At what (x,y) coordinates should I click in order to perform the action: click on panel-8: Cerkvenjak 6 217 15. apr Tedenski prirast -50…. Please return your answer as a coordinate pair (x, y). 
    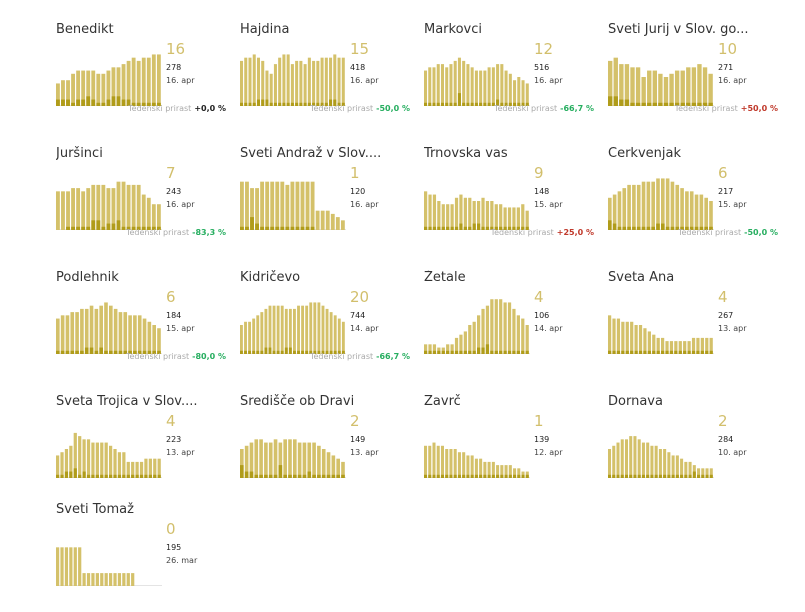
    Looking at the image, I should click on (698, 201).